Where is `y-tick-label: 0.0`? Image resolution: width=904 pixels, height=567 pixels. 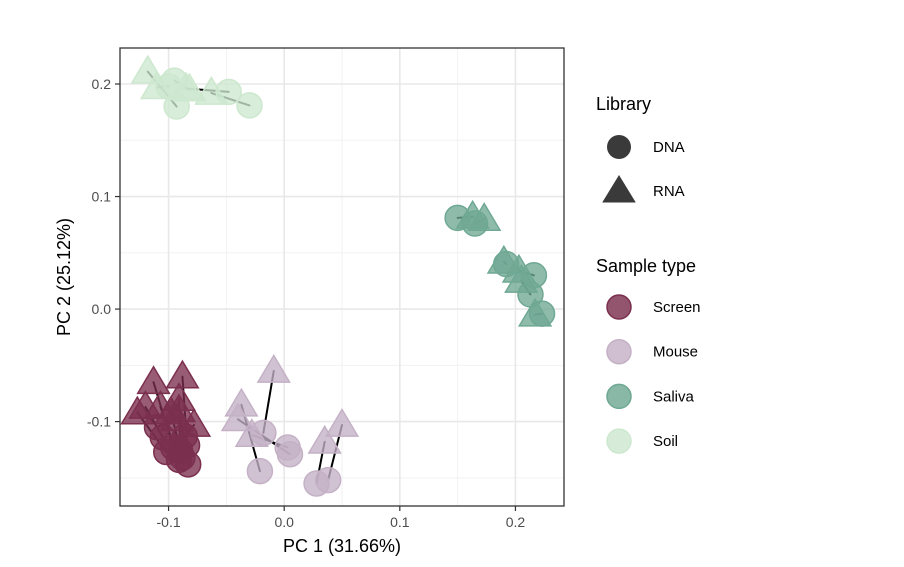
y-tick-label: 0.0 is located at coordinates (102, 309).